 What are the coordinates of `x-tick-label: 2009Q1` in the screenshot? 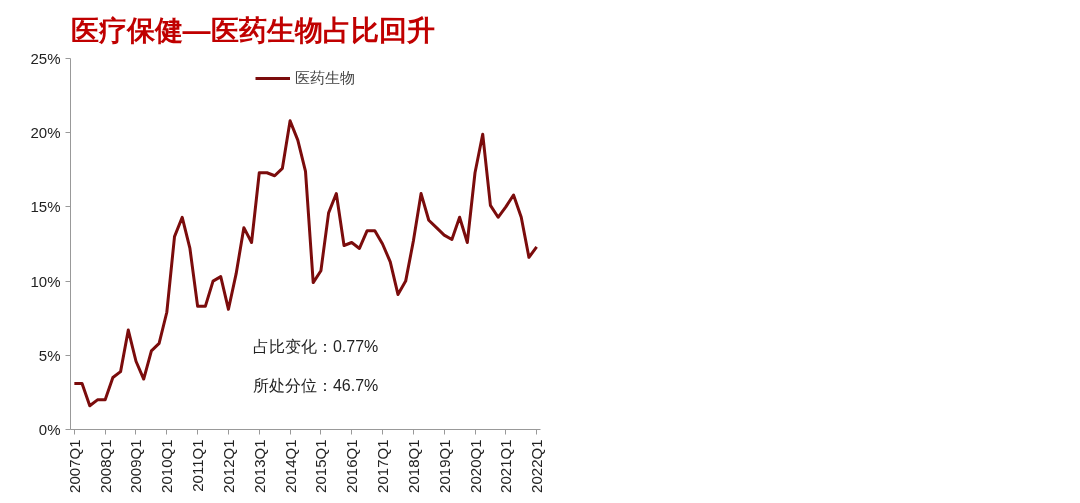 It's located at (136, 466).